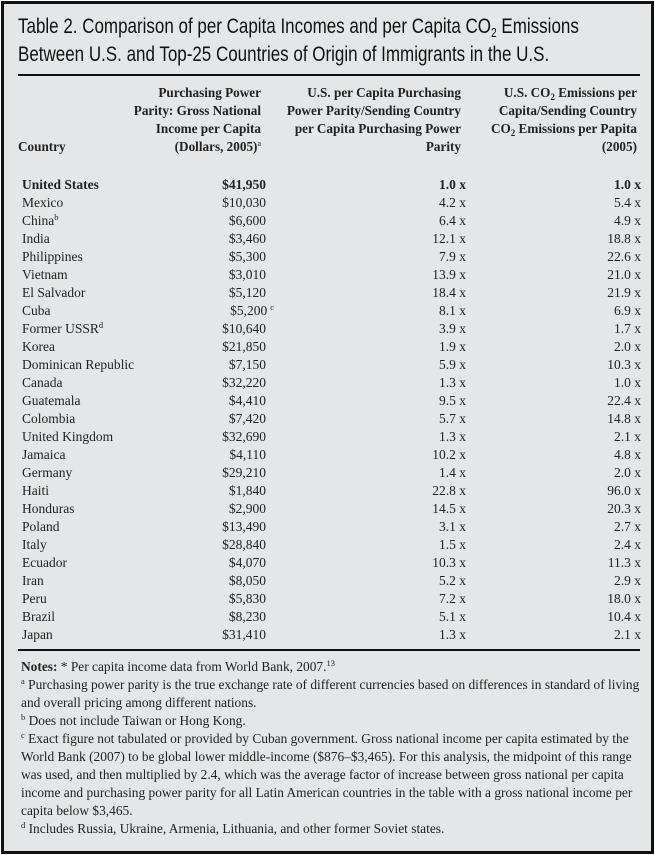 Image resolution: width=655 pixels, height=855 pixels. Describe the element at coordinates (452, 184) in the screenshot. I see `ppp-ratio-cell-value: 1.0 x` at that location.